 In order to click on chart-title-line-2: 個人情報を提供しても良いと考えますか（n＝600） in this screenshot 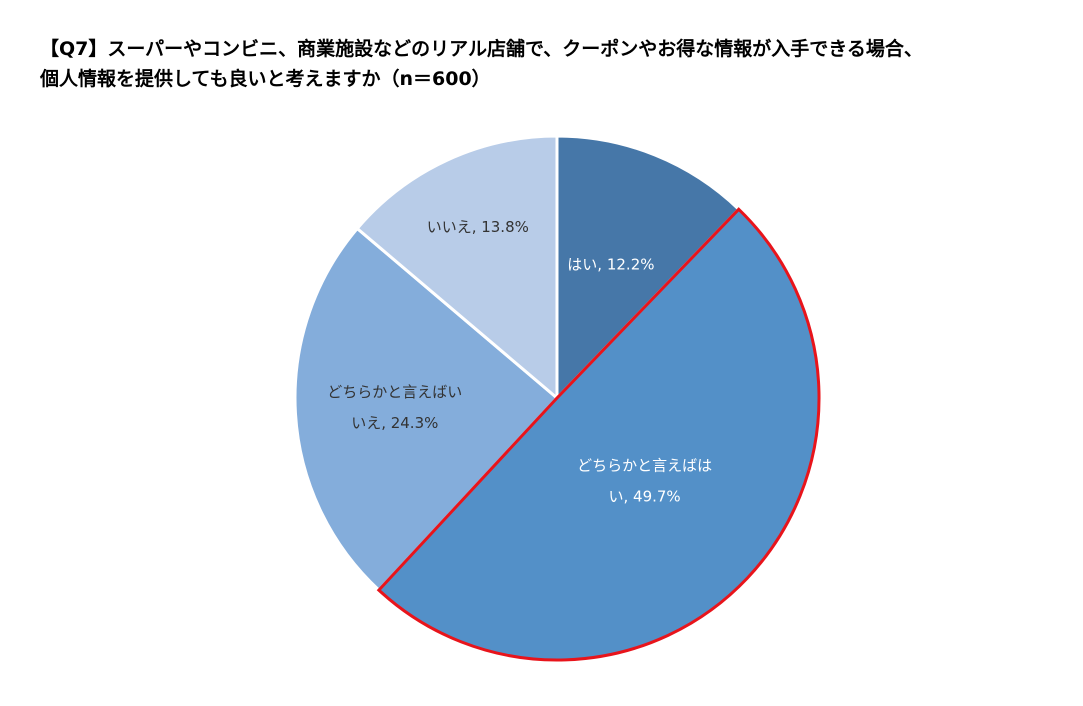, I will do `click(265, 79)`.